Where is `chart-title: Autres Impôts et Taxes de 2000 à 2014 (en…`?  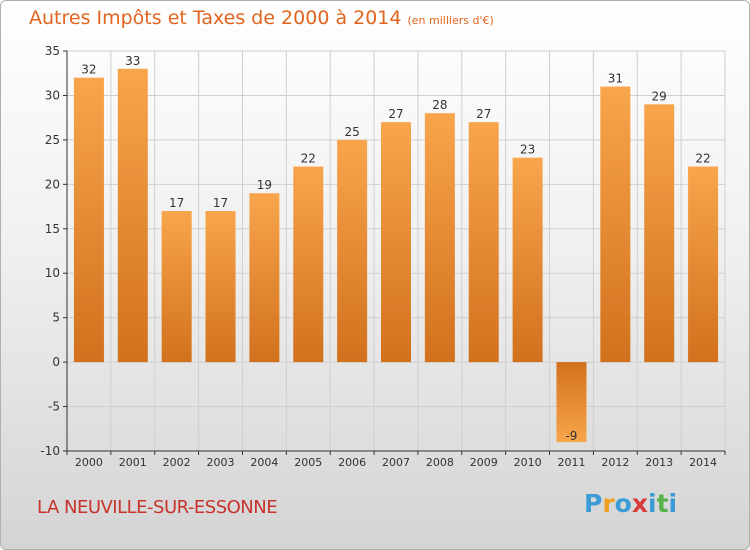 chart-title: Autres Impôts et Taxes de 2000 à 2014 (en… is located at coordinates (261, 18).